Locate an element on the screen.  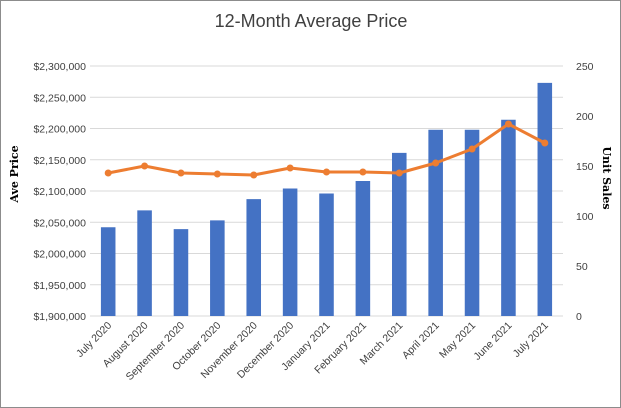
y-tick-label: $2,150,000 is located at coordinates (59, 161).